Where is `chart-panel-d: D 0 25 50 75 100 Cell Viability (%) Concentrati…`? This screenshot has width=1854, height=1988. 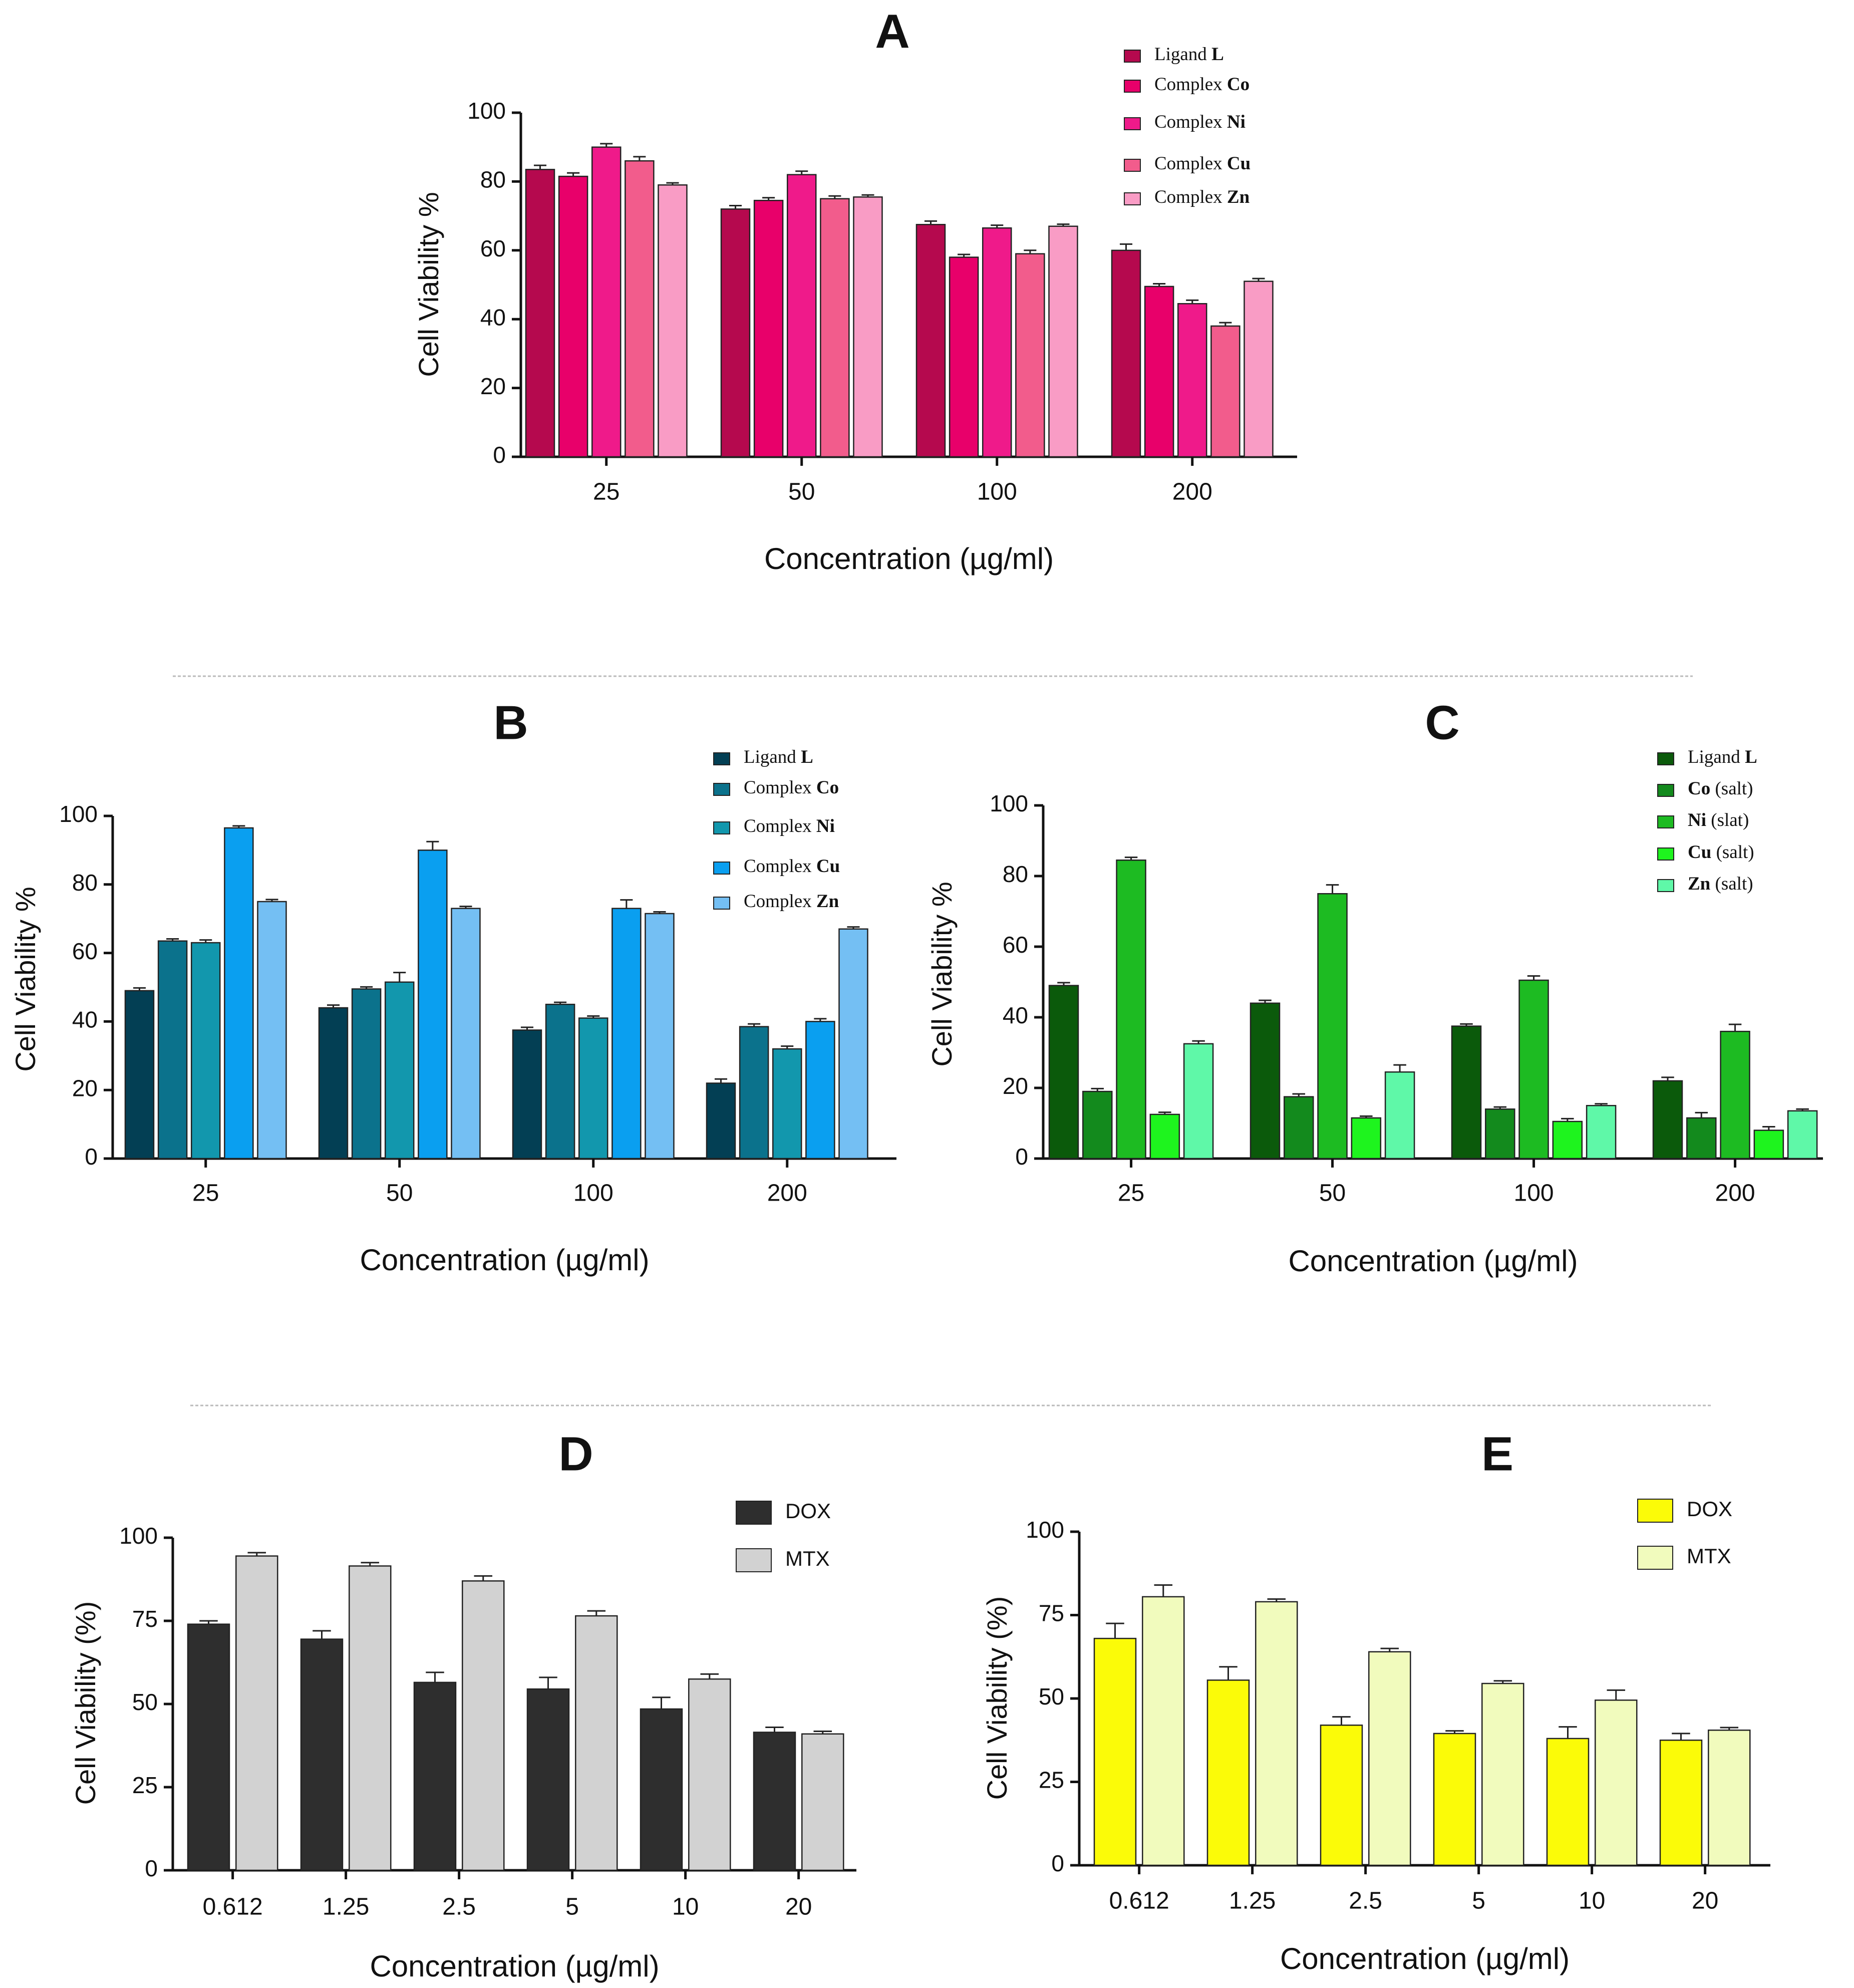 chart-panel-d: D 0 25 50 75 100 Cell Viability (%) Concentrati… is located at coordinates (463, 1705).